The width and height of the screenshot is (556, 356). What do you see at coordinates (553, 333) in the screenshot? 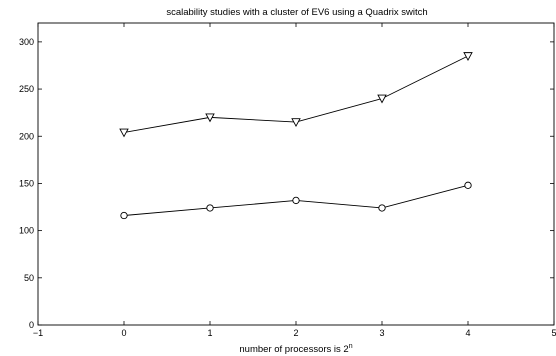
I see `x-tick-label: 5` at bounding box center [553, 333].